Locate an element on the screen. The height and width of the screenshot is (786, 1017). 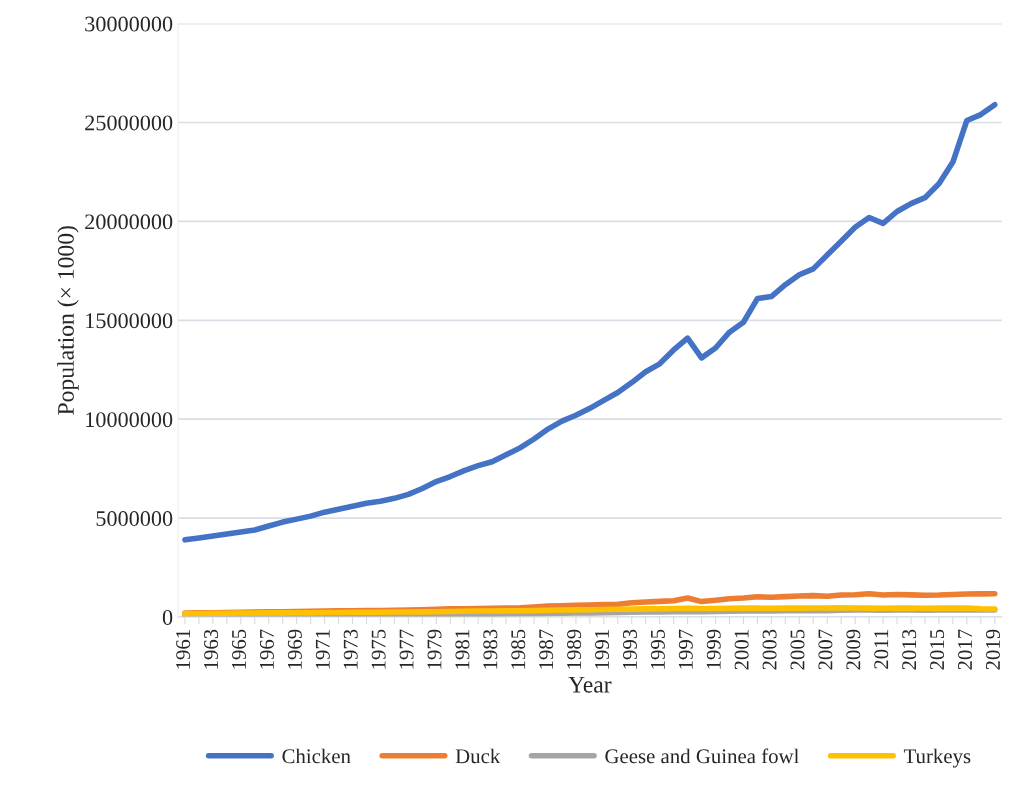
x-tick-label: 1995 is located at coordinates (657, 649).